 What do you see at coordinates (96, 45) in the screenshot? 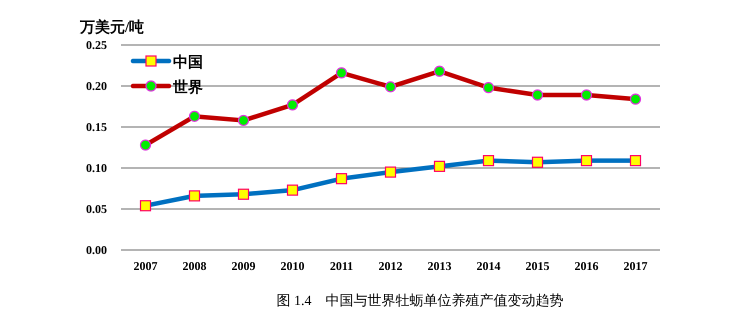
I see `y-tick-label: 0.25` at bounding box center [96, 45].